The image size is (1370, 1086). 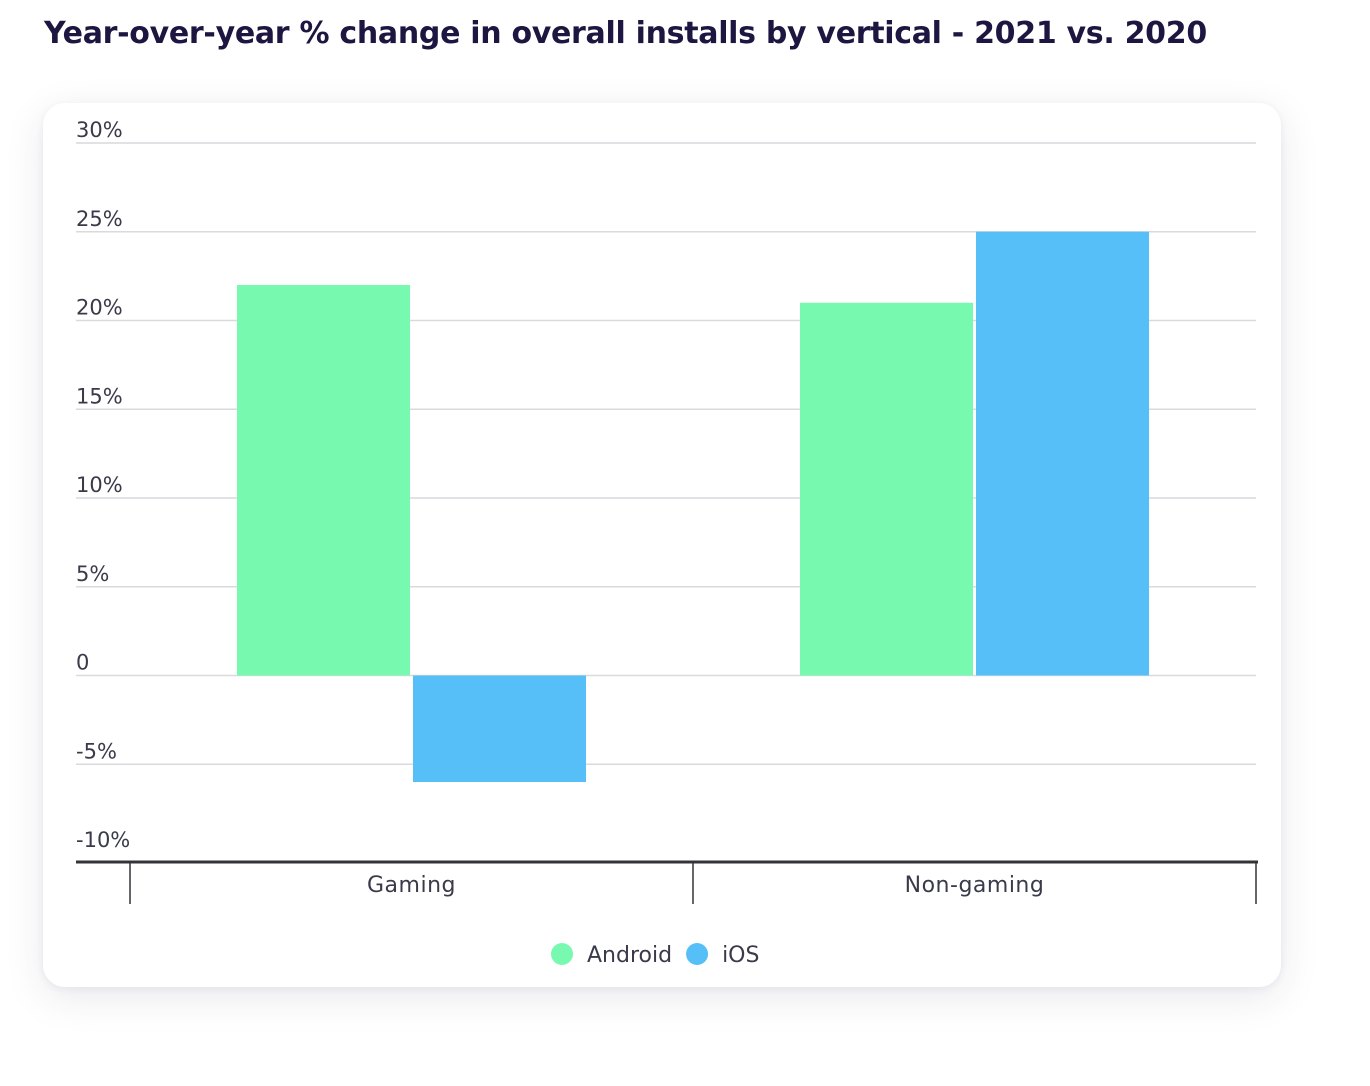 What do you see at coordinates (92, 574) in the screenshot?
I see `y-tick-label: 5%` at bounding box center [92, 574].